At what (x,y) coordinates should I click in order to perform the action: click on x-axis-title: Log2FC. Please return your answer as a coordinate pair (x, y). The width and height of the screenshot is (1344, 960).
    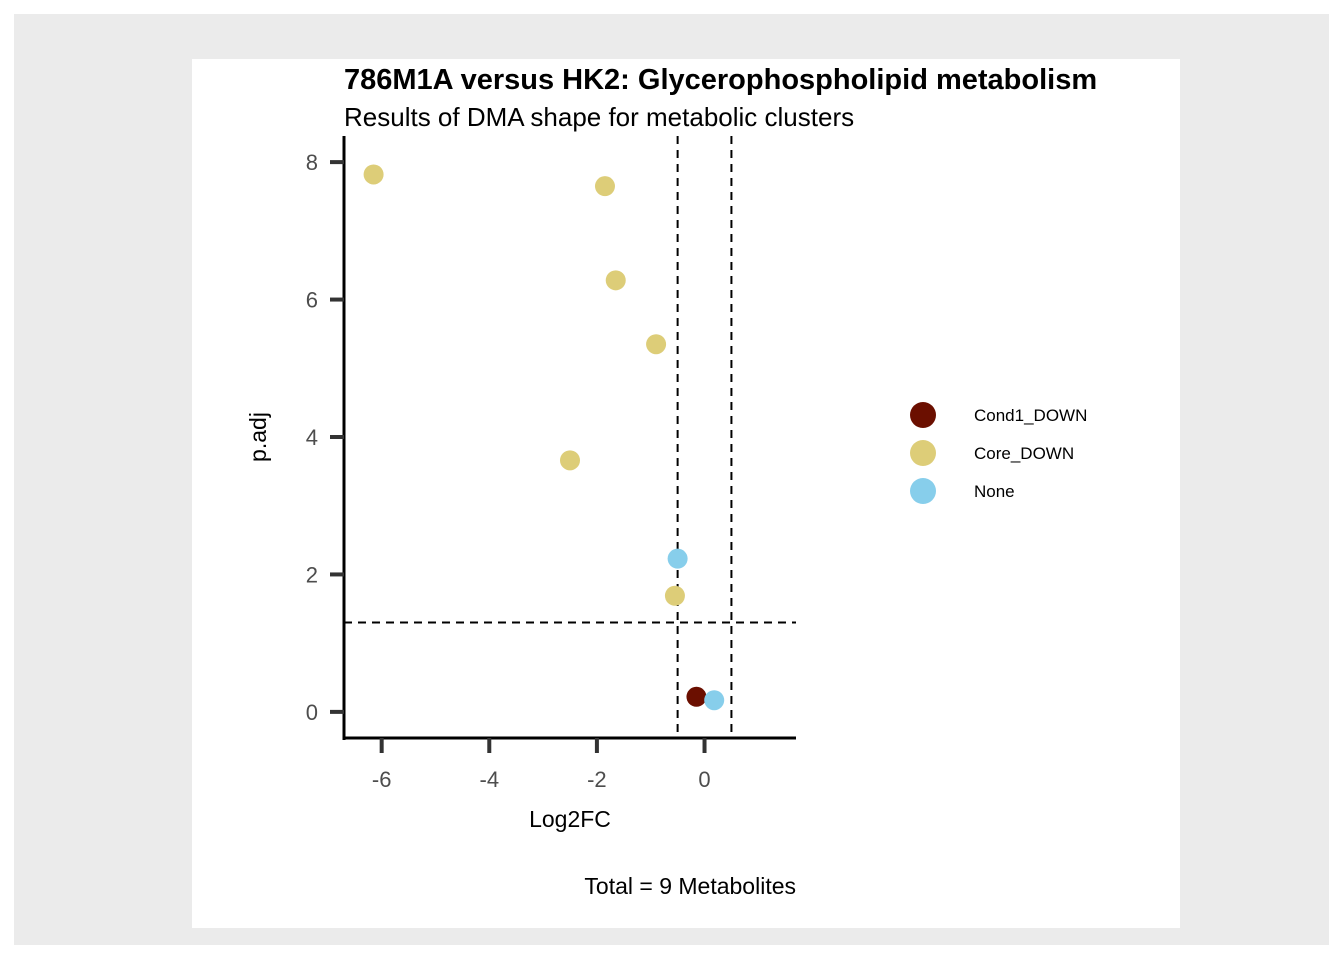
    Looking at the image, I should click on (570, 819).